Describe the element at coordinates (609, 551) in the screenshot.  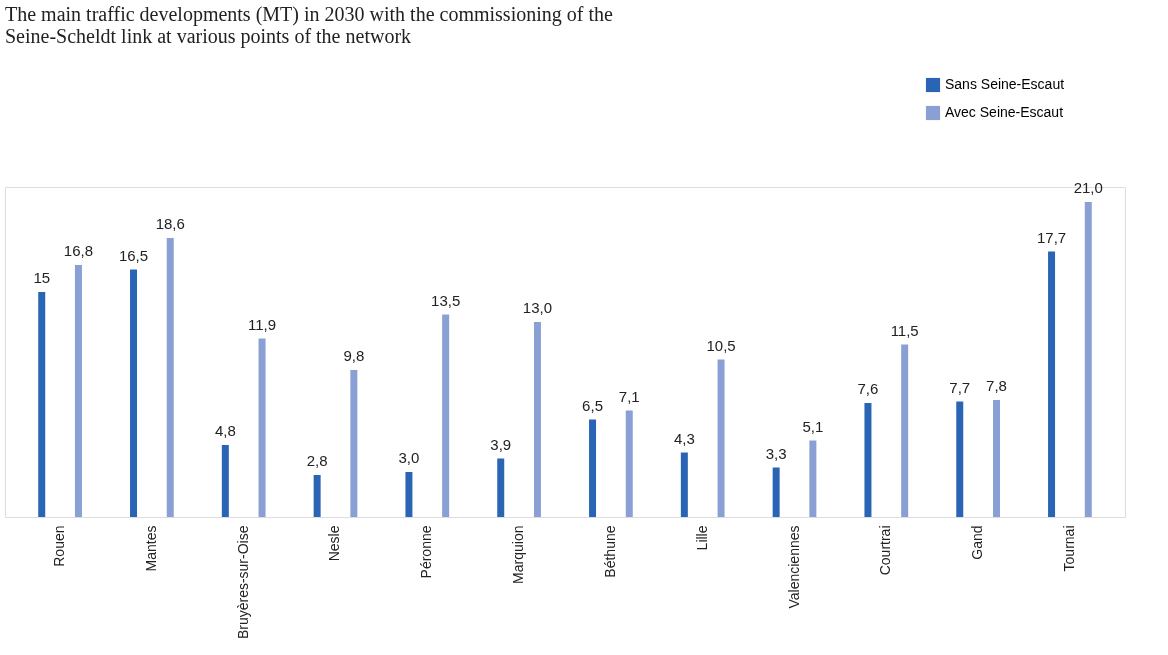
I see `x-tick-label: Béthune` at that location.